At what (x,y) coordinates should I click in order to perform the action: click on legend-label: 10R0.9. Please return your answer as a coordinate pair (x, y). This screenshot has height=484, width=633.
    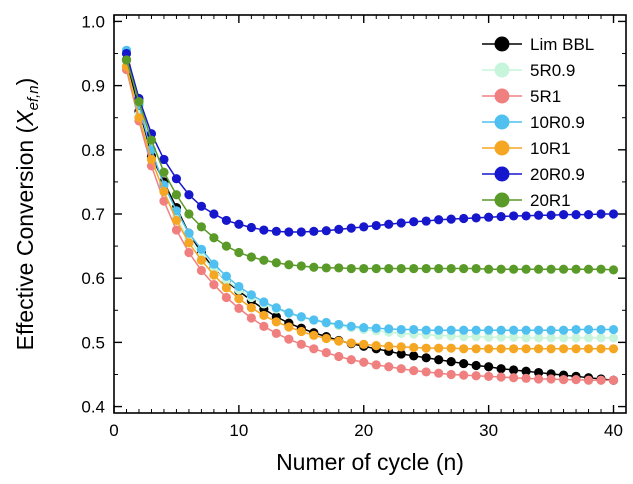
    Looking at the image, I should click on (557, 122).